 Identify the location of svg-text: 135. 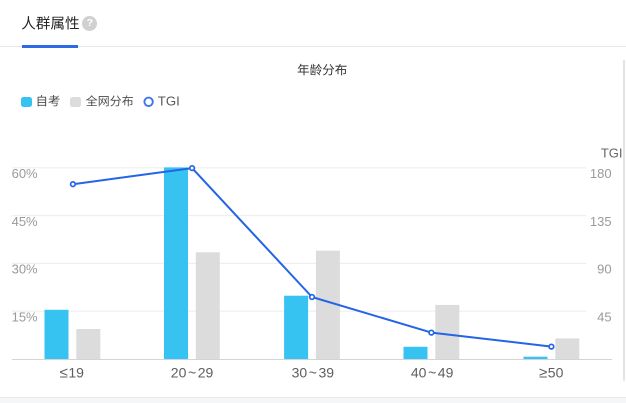
(601, 221).